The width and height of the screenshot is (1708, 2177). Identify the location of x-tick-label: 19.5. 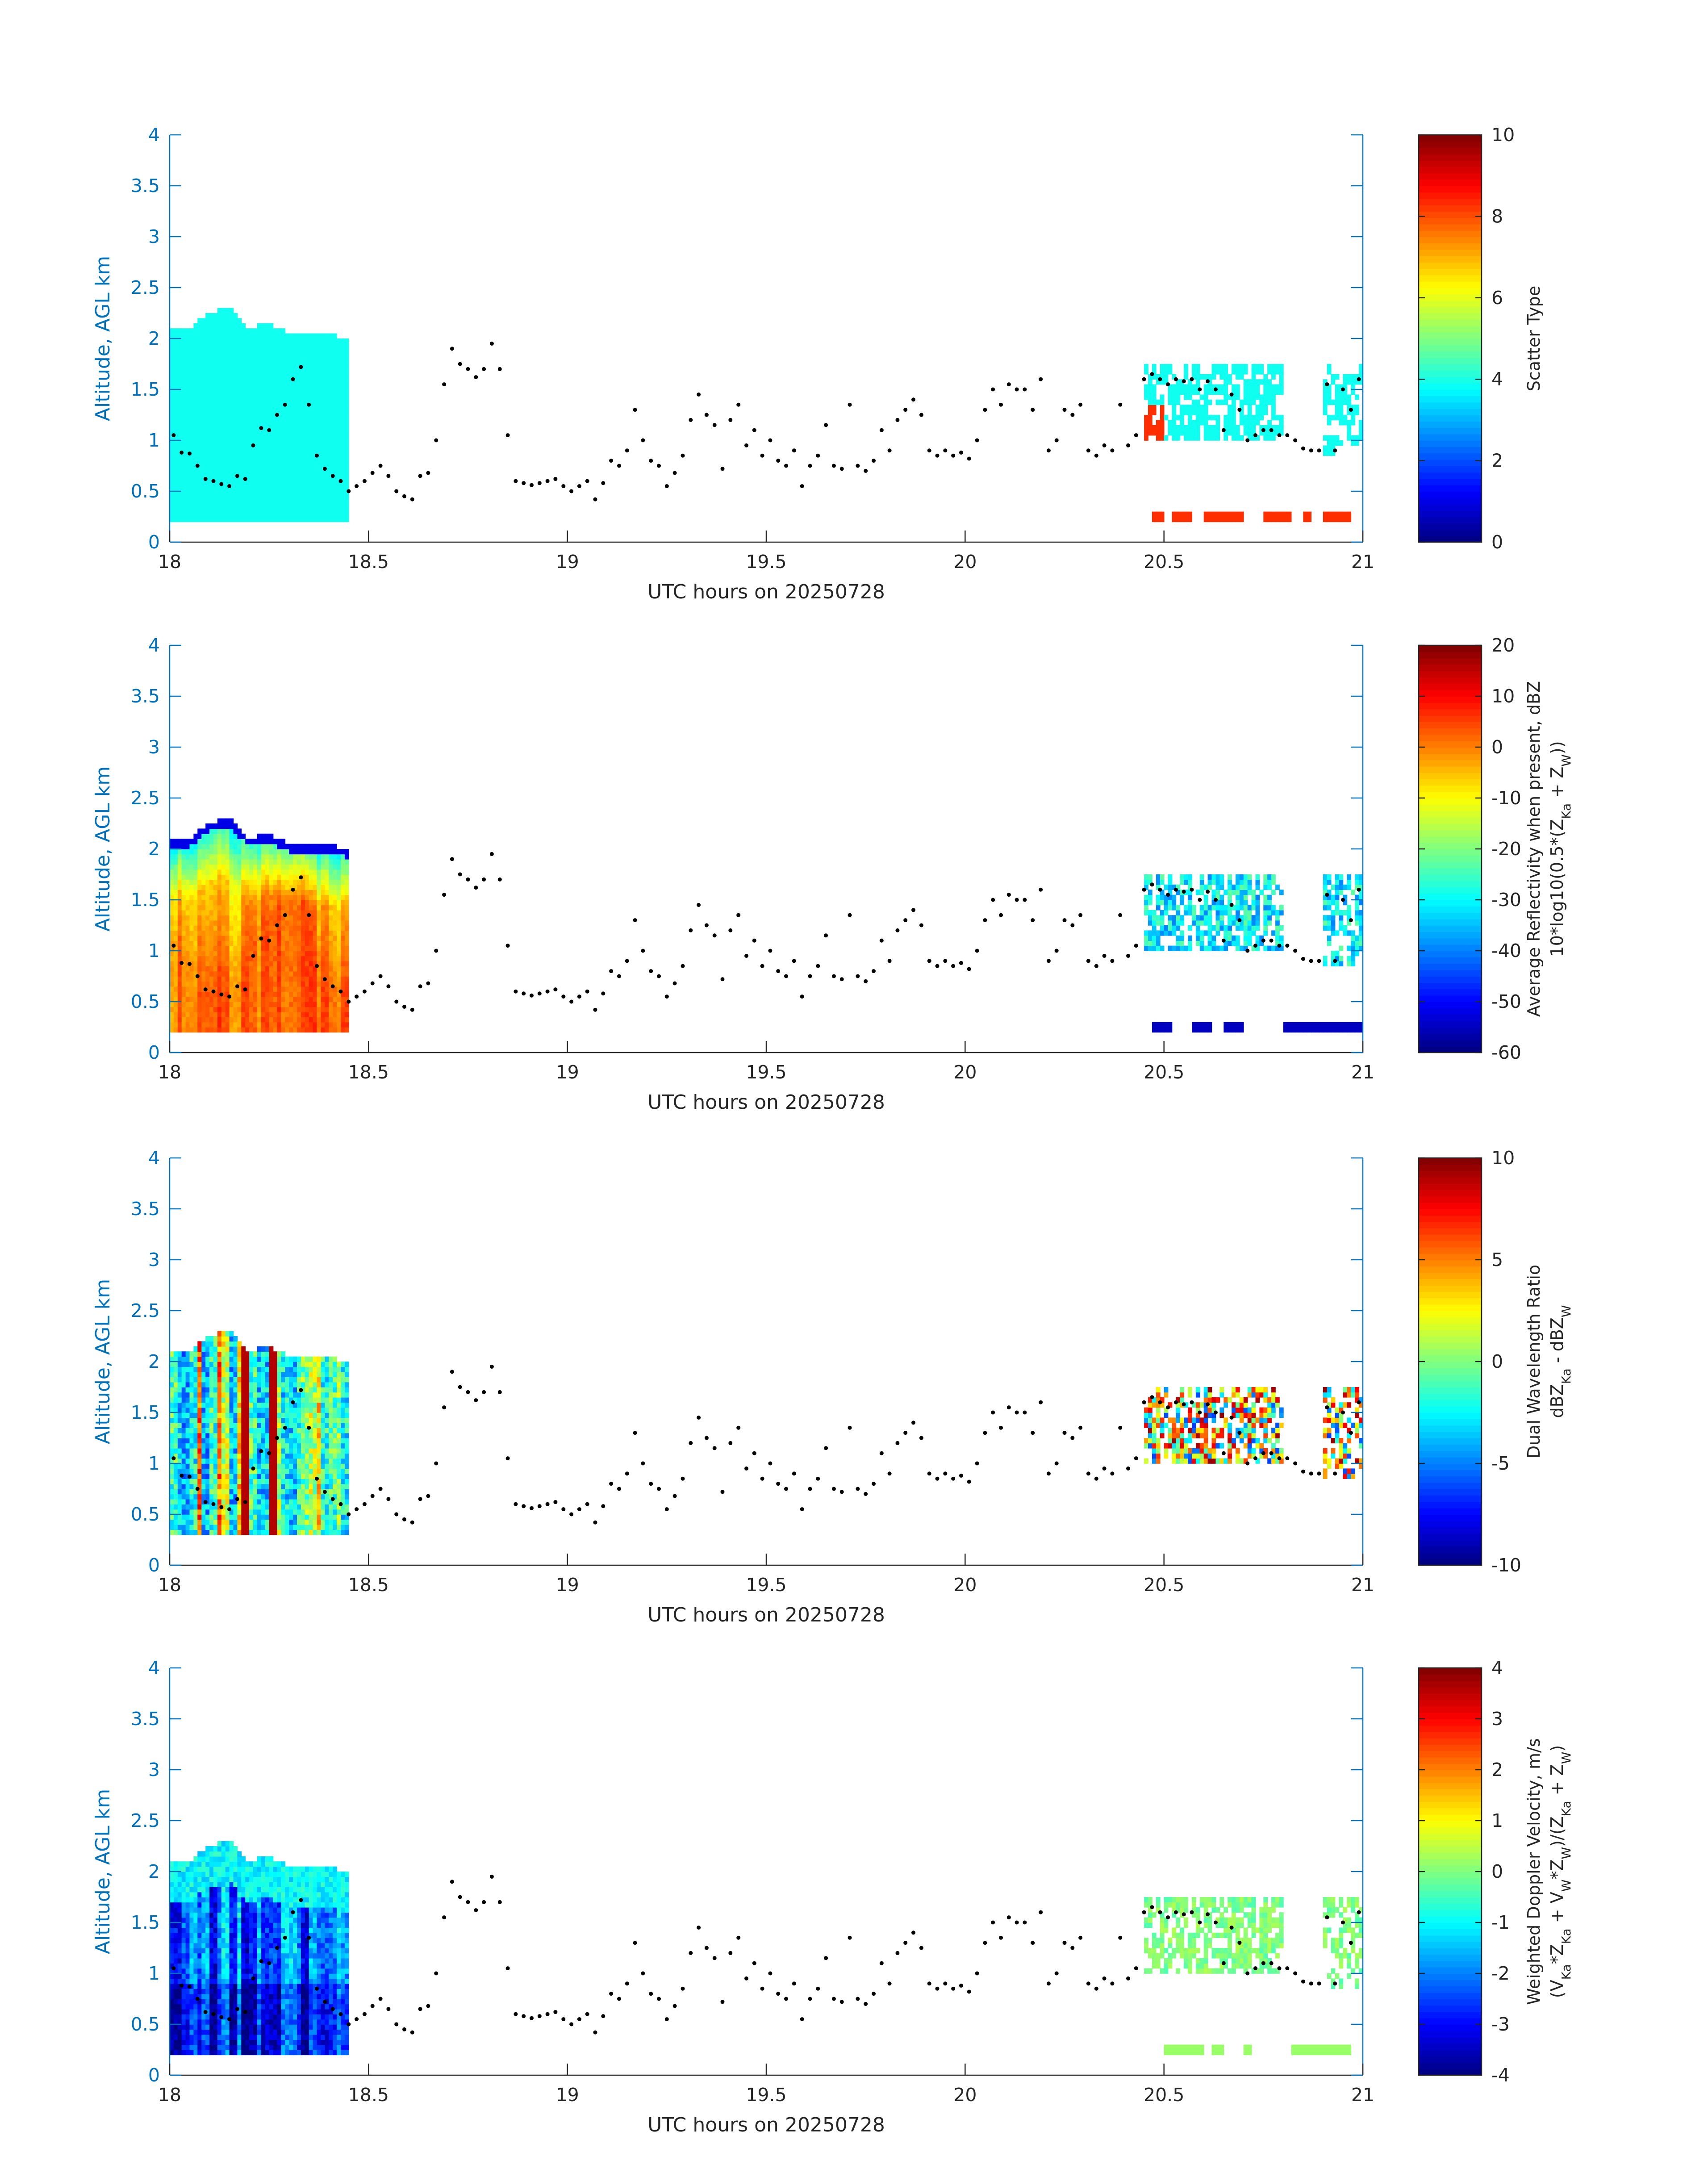
(766, 1072).